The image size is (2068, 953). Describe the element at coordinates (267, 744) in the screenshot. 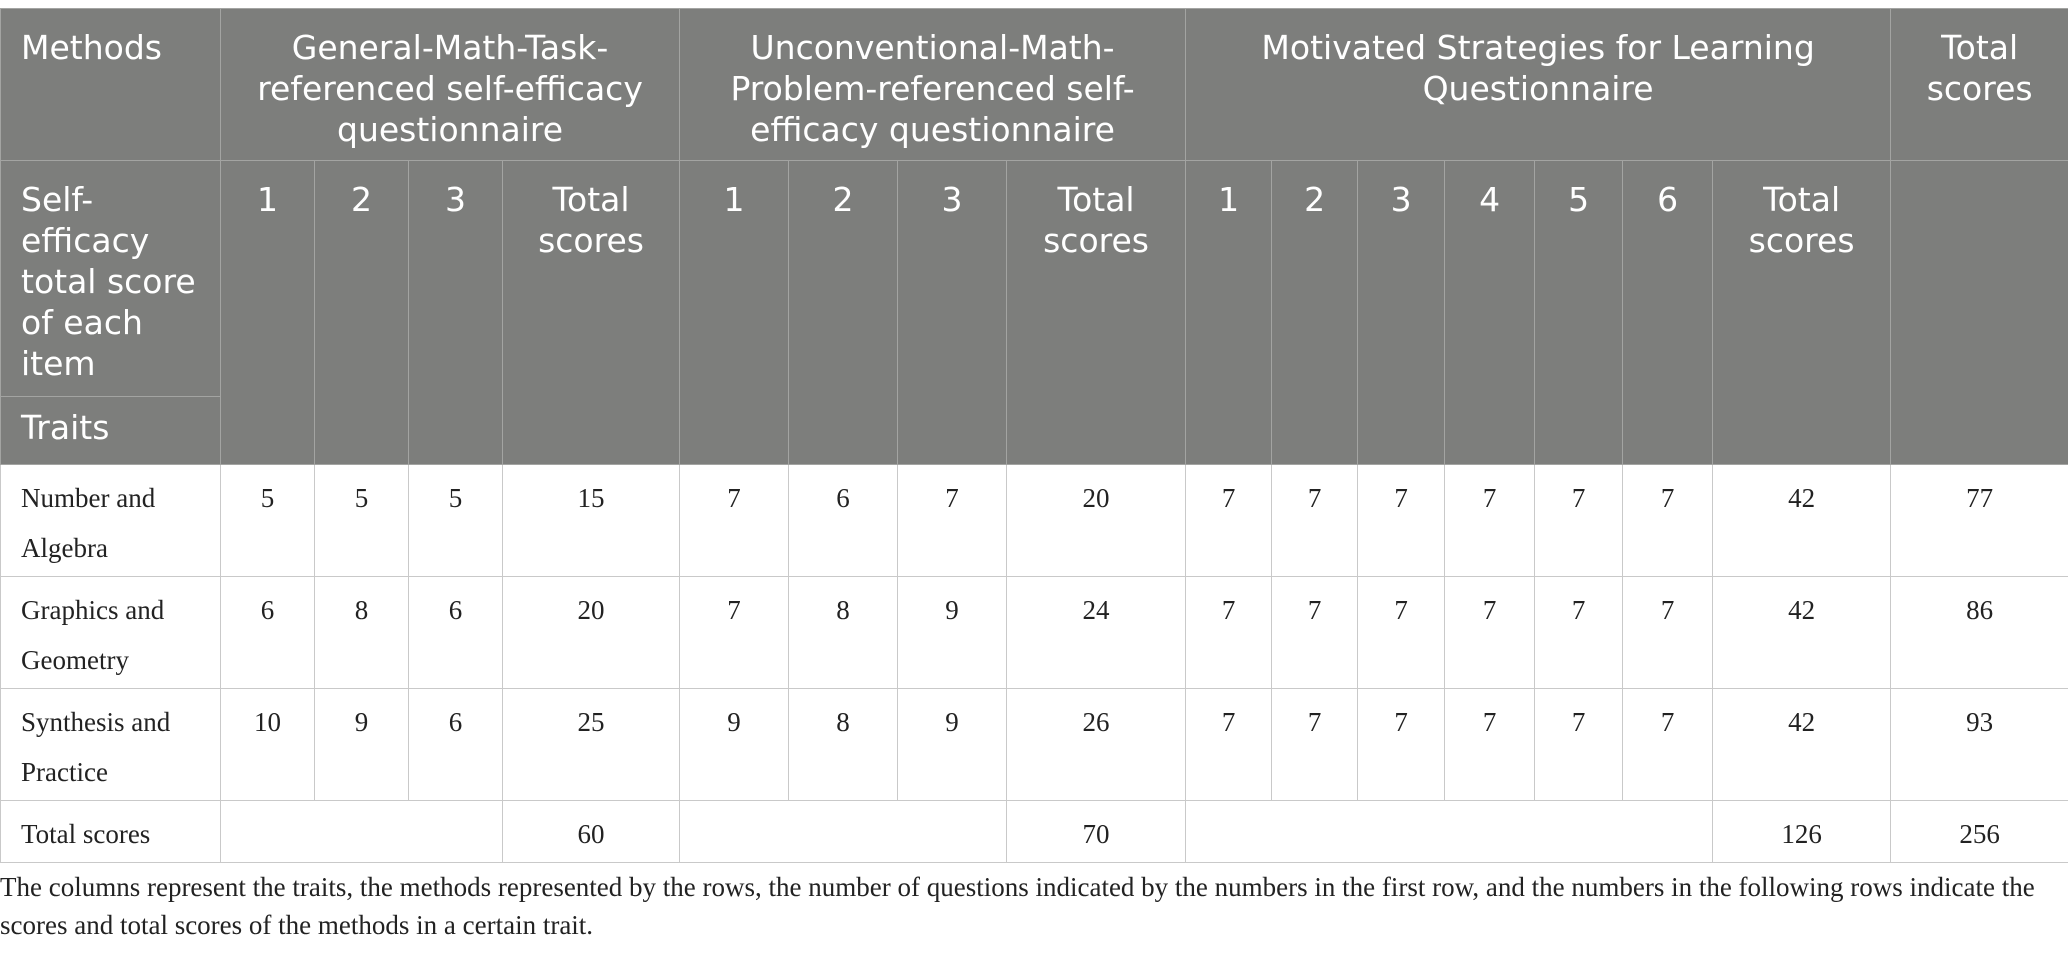

I see `score-cell: 10` at that location.